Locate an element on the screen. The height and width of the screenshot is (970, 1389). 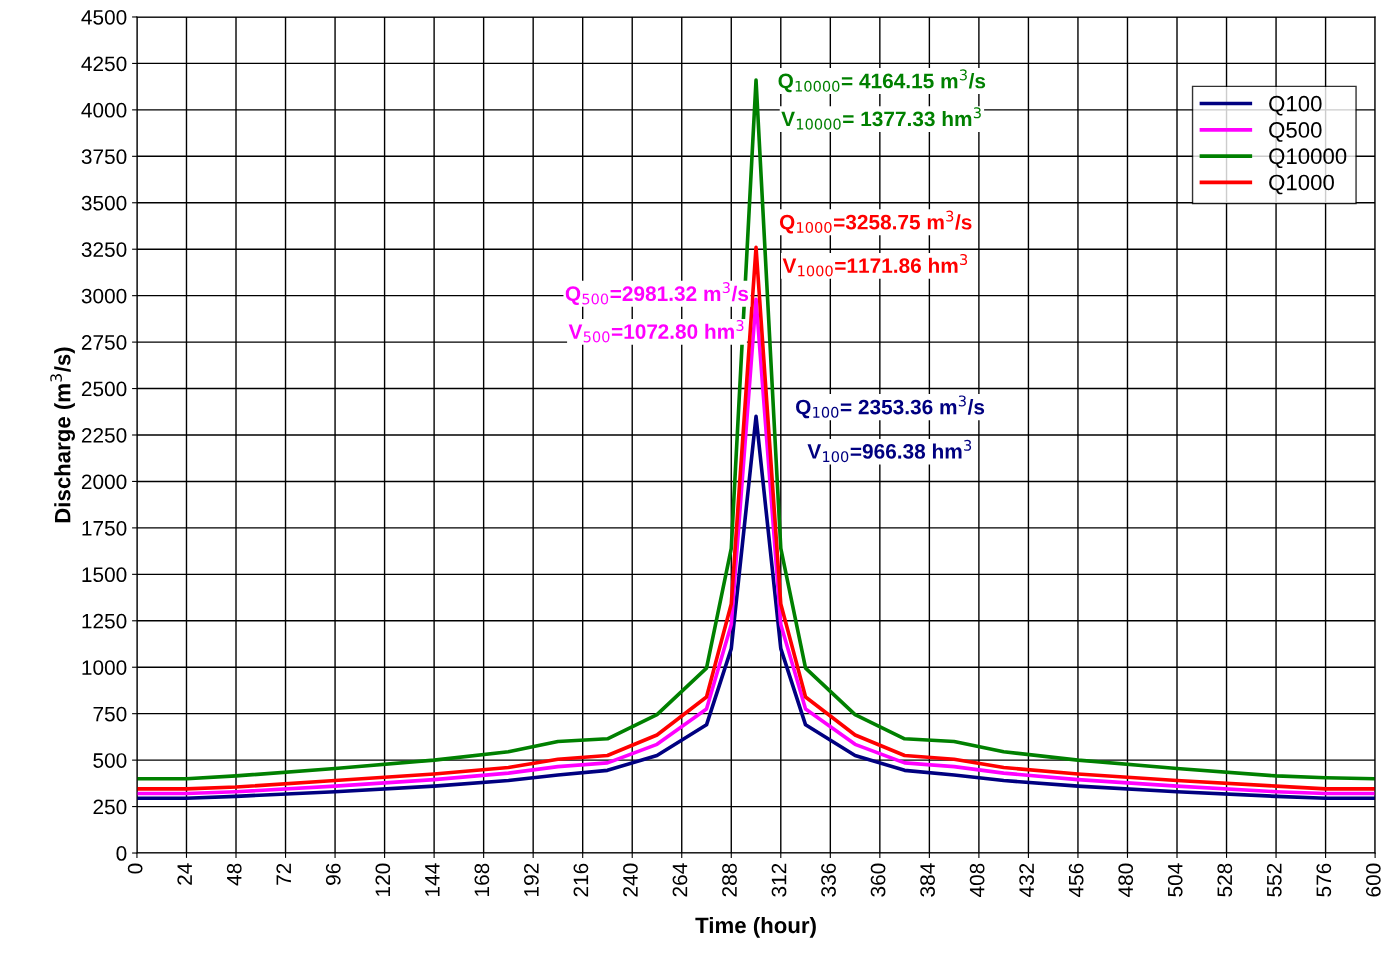
x-tick-label: 336 is located at coordinates (828, 880).